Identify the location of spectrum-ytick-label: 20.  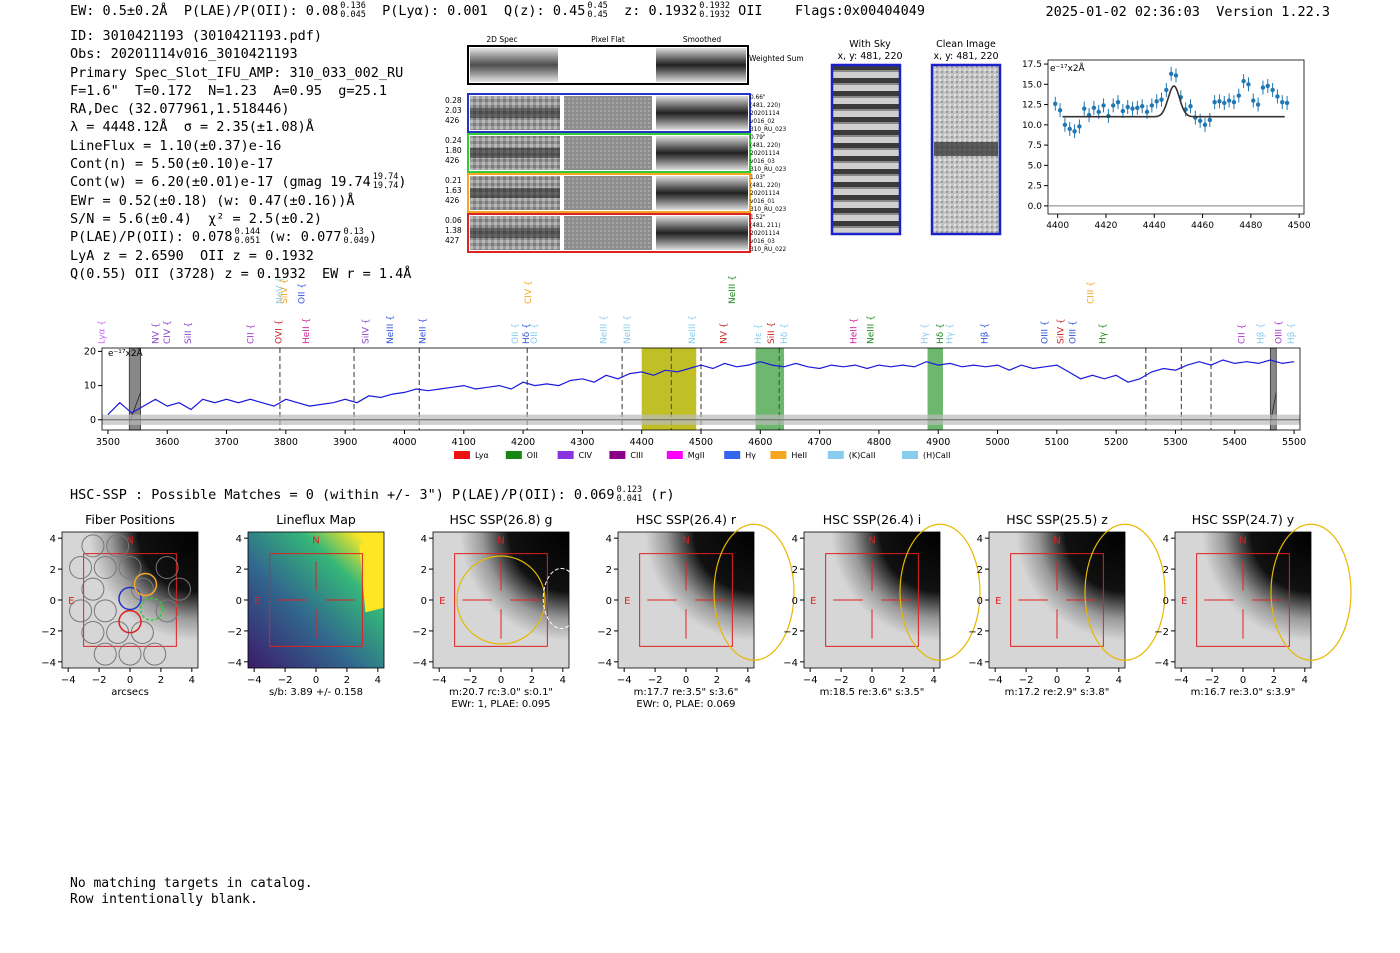
(90, 351).